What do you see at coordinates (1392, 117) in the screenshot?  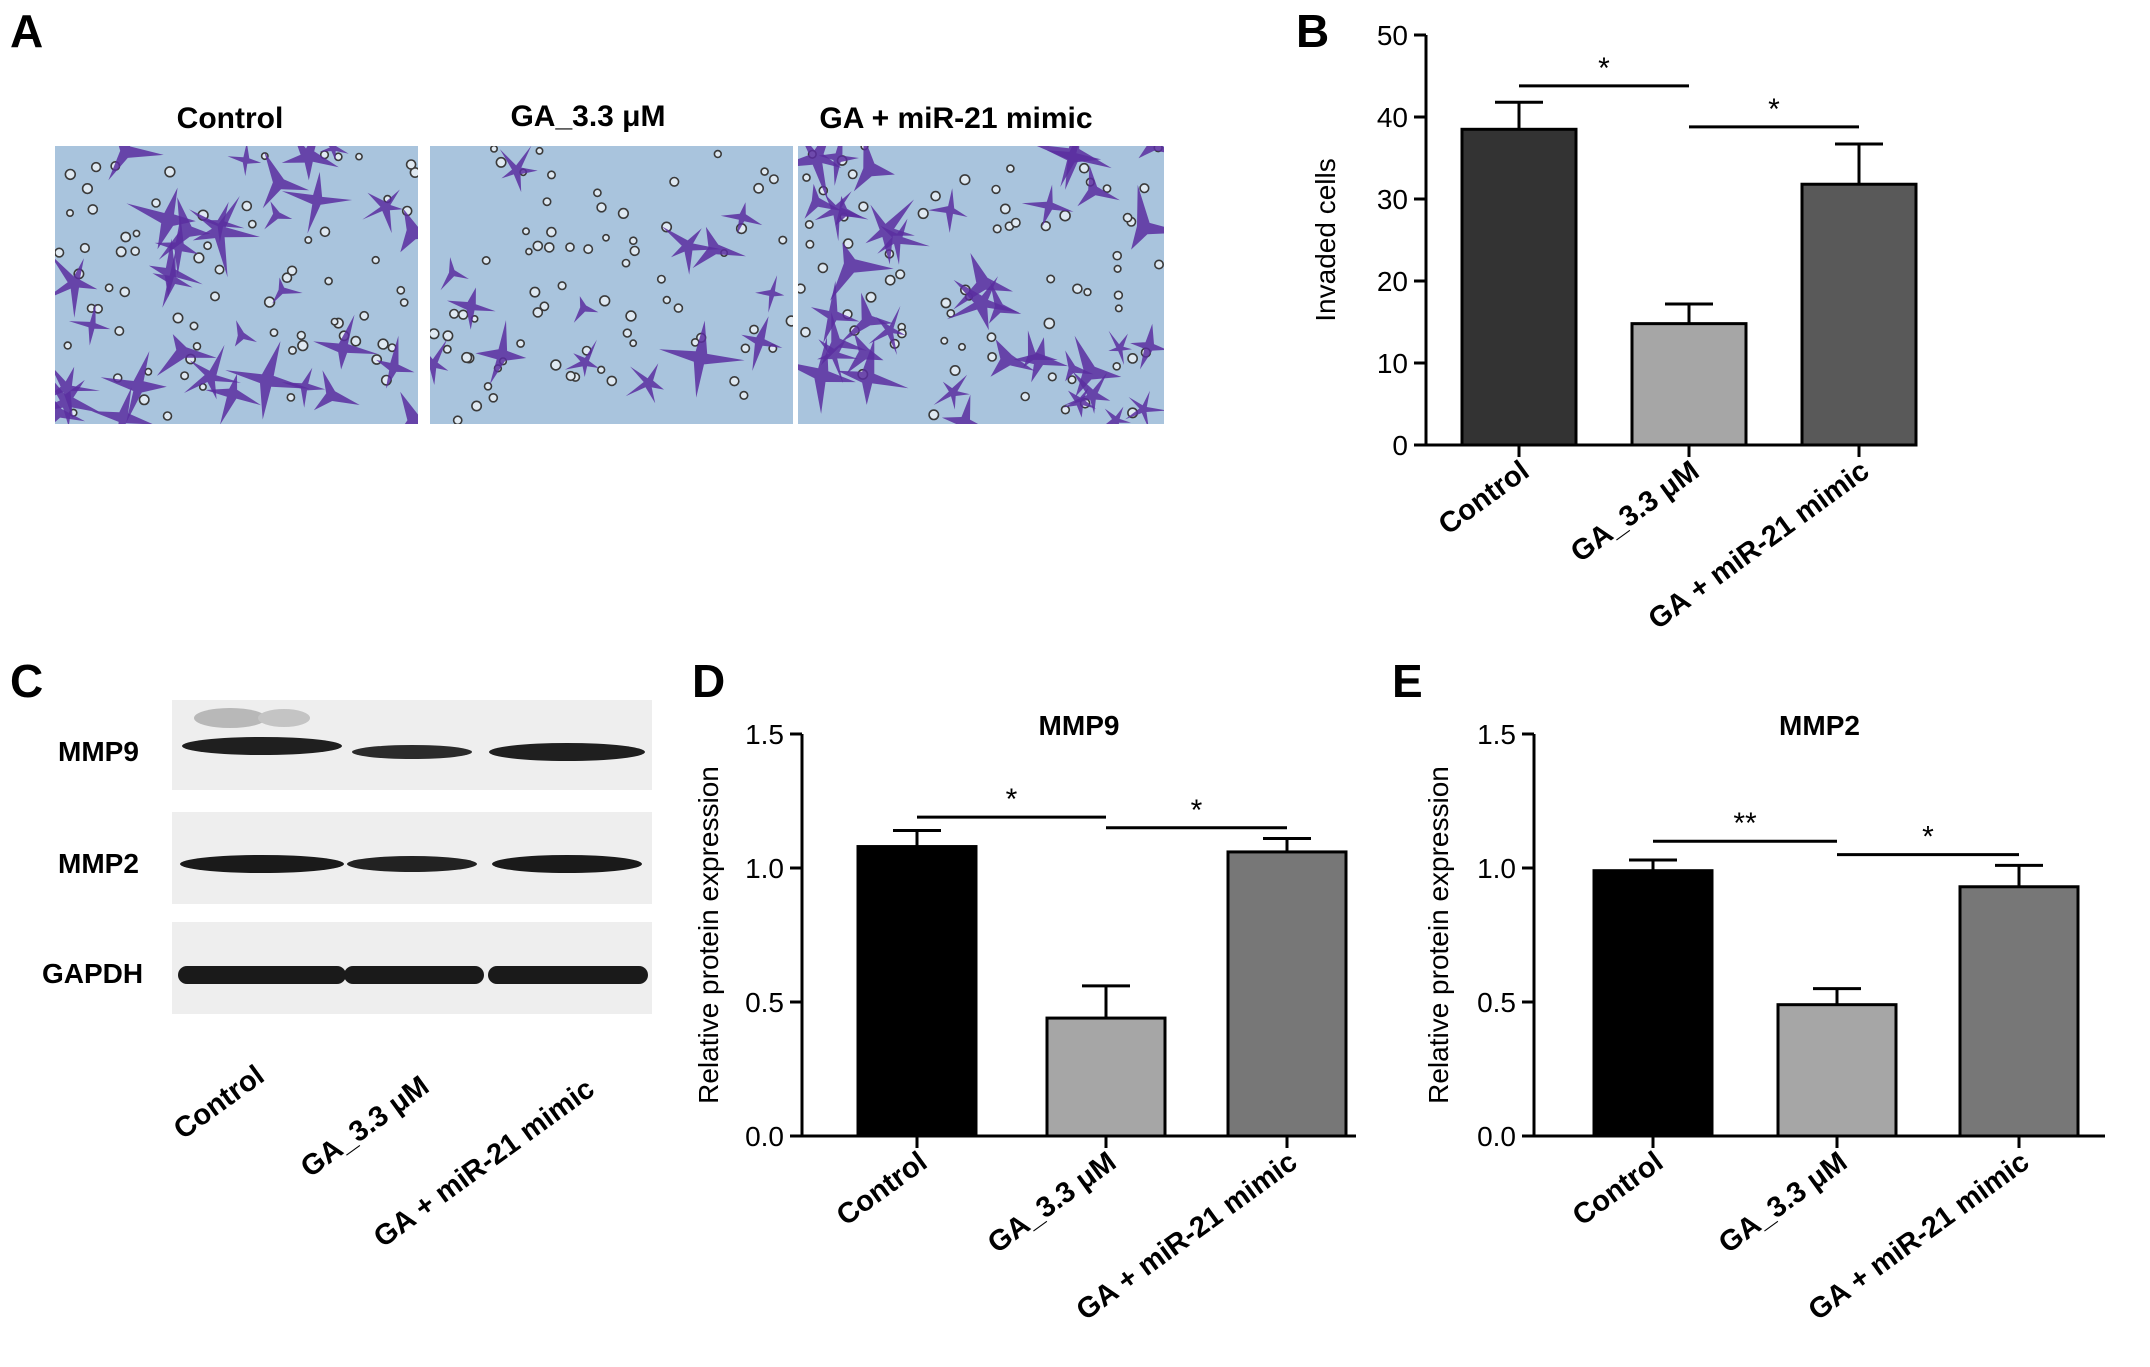 I see `y-tick-label: 40` at bounding box center [1392, 117].